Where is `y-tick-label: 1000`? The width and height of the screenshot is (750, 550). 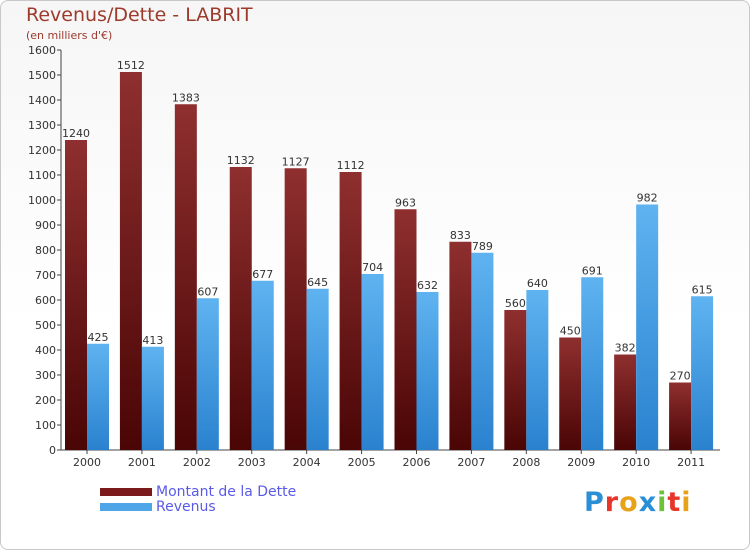
y-tick-label: 1000 is located at coordinates (42, 200).